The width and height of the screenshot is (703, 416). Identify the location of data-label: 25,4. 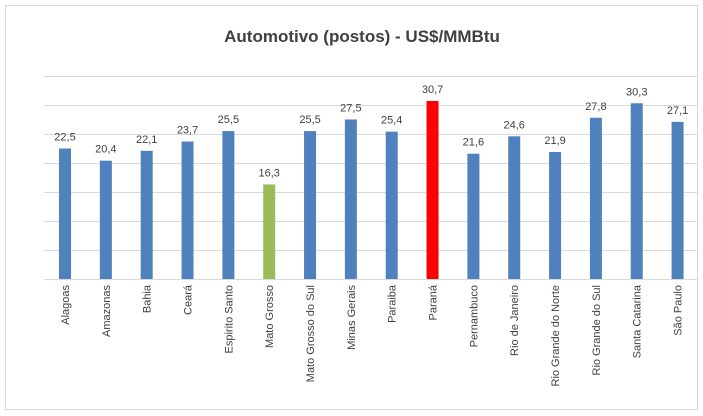
(391, 121).